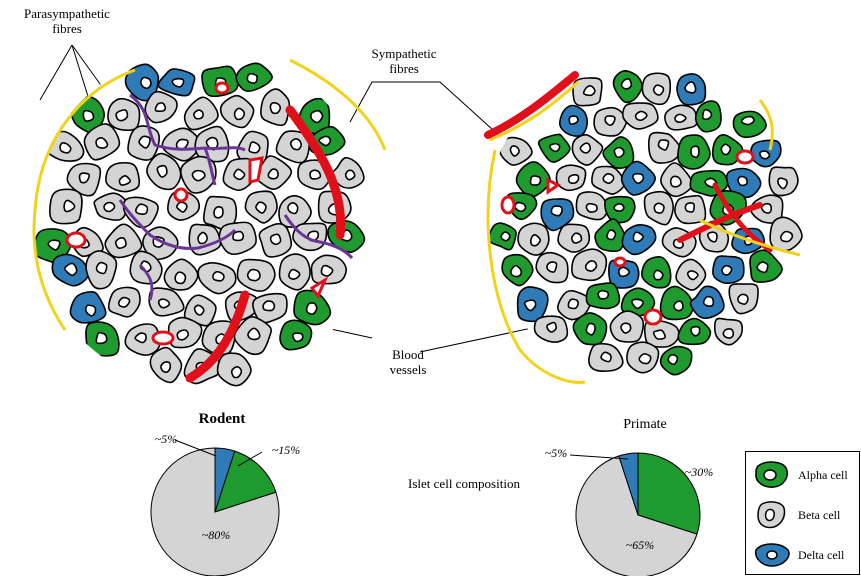 The width and height of the screenshot is (861, 576). I want to click on parasympathetic-fibres-label: Parasympathetic fibres, so click(67, 21).